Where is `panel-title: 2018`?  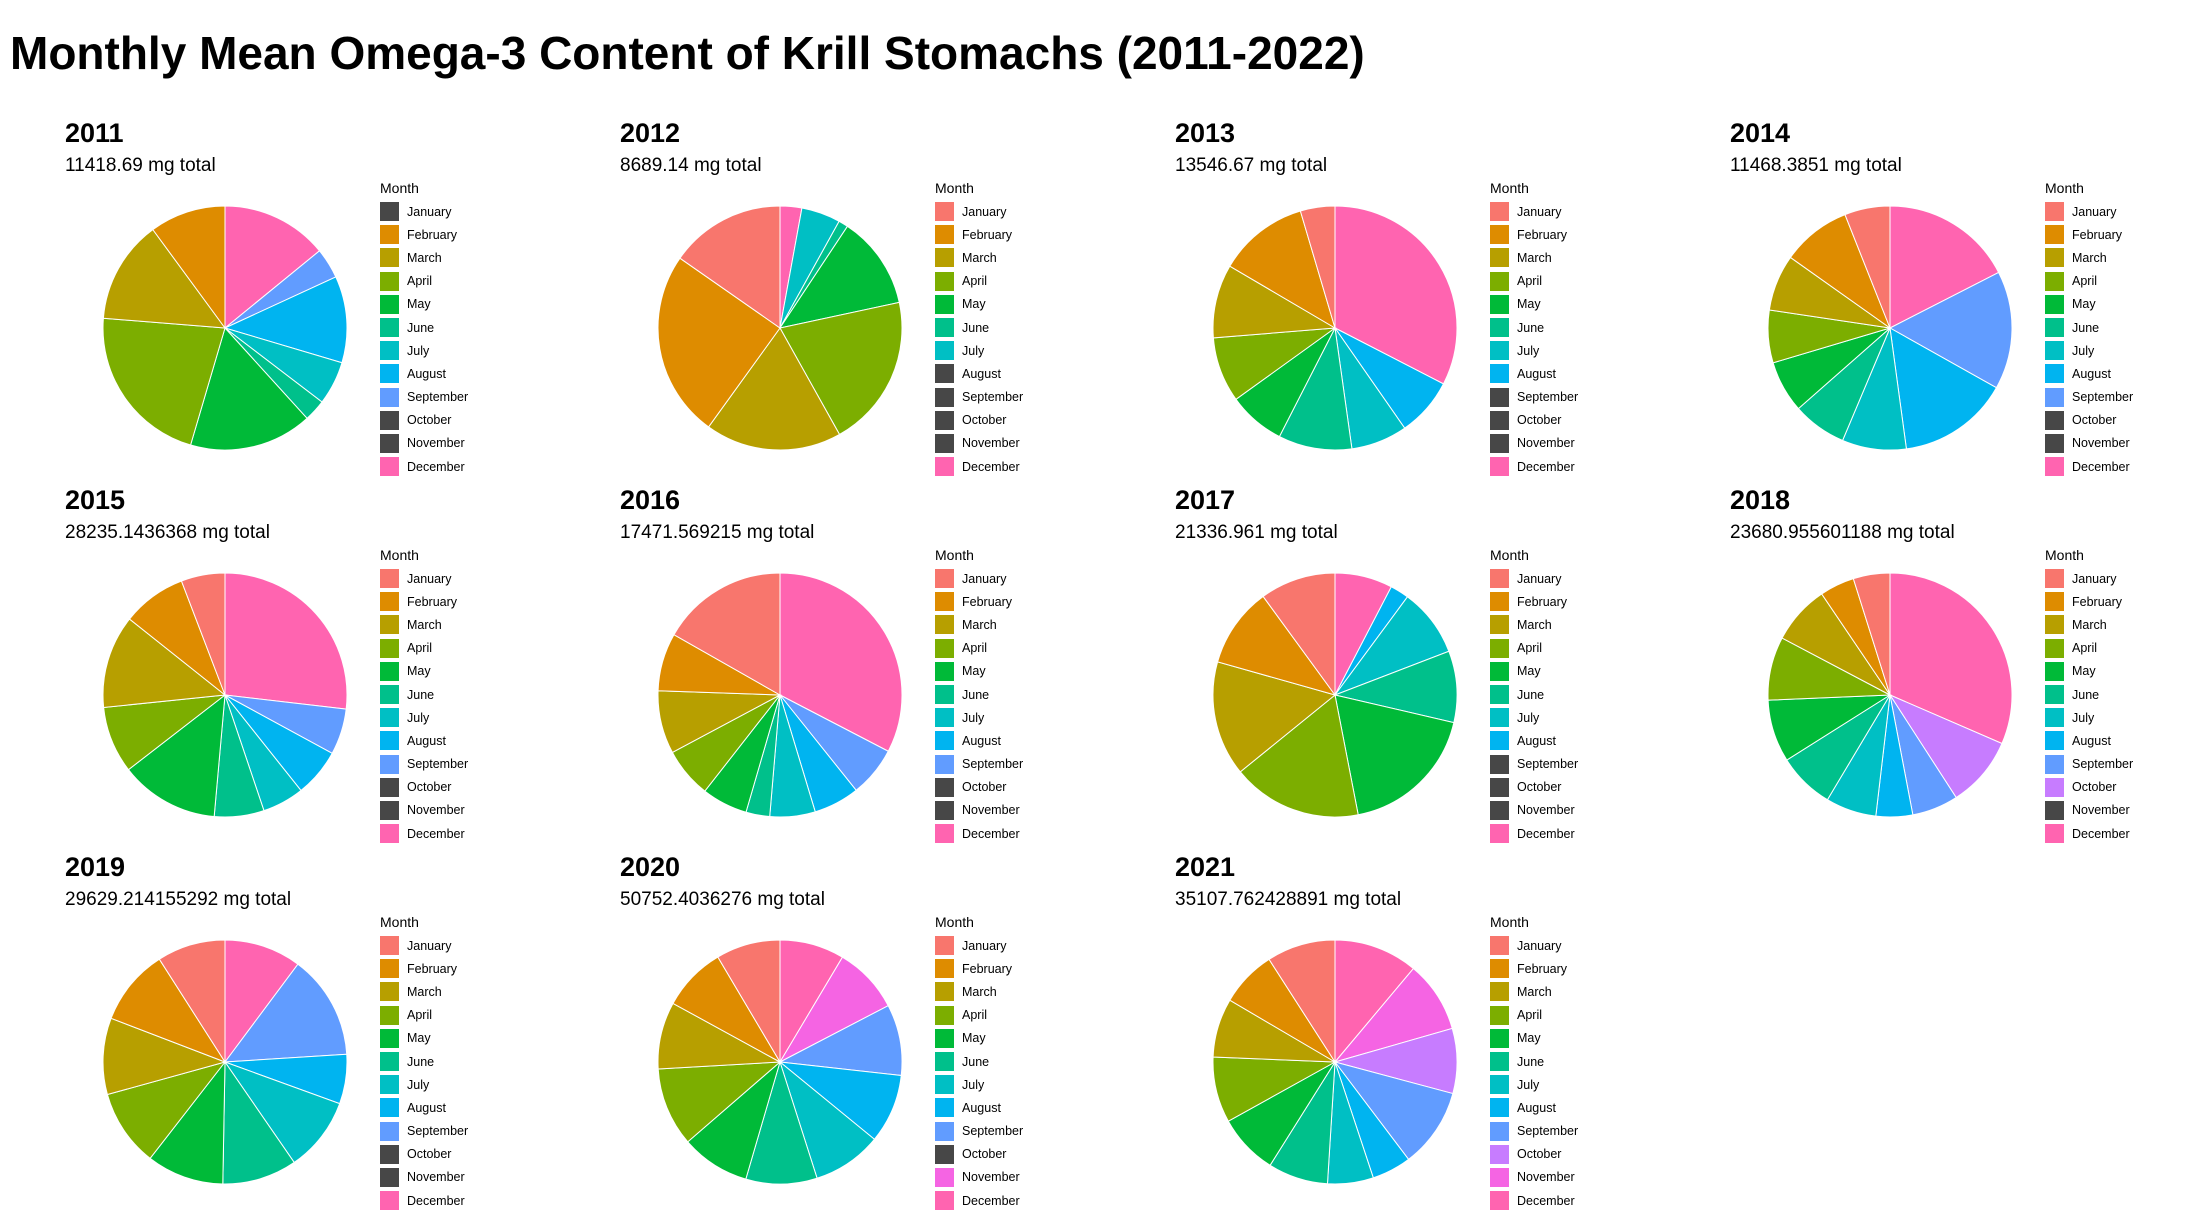 panel-title: 2018 is located at coordinates (1760, 500).